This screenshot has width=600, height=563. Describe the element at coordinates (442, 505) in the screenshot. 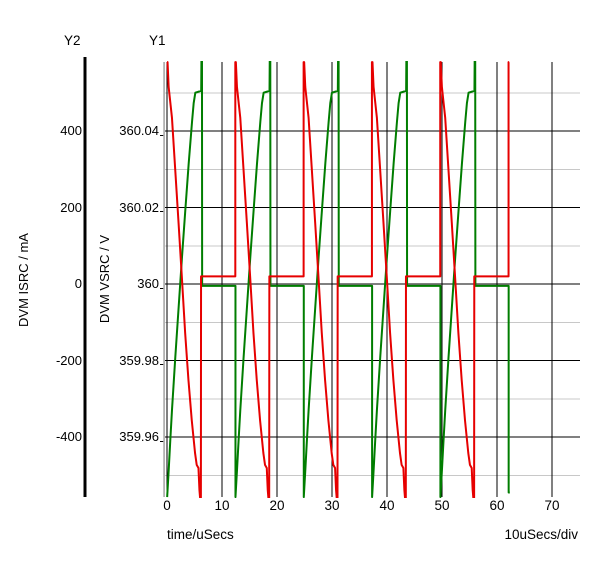

I see `x-tick-label: 50` at that location.